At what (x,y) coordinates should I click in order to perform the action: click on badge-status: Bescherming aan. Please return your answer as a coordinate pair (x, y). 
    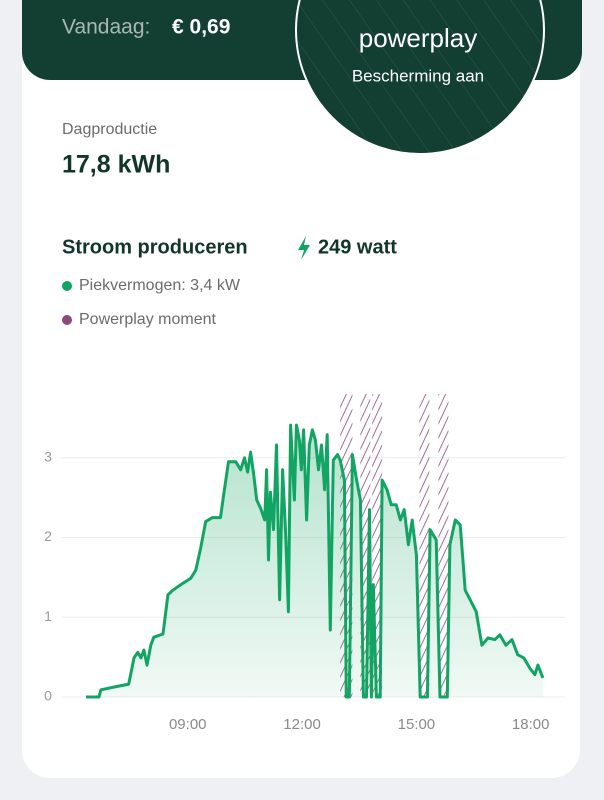
    Looking at the image, I should click on (418, 75).